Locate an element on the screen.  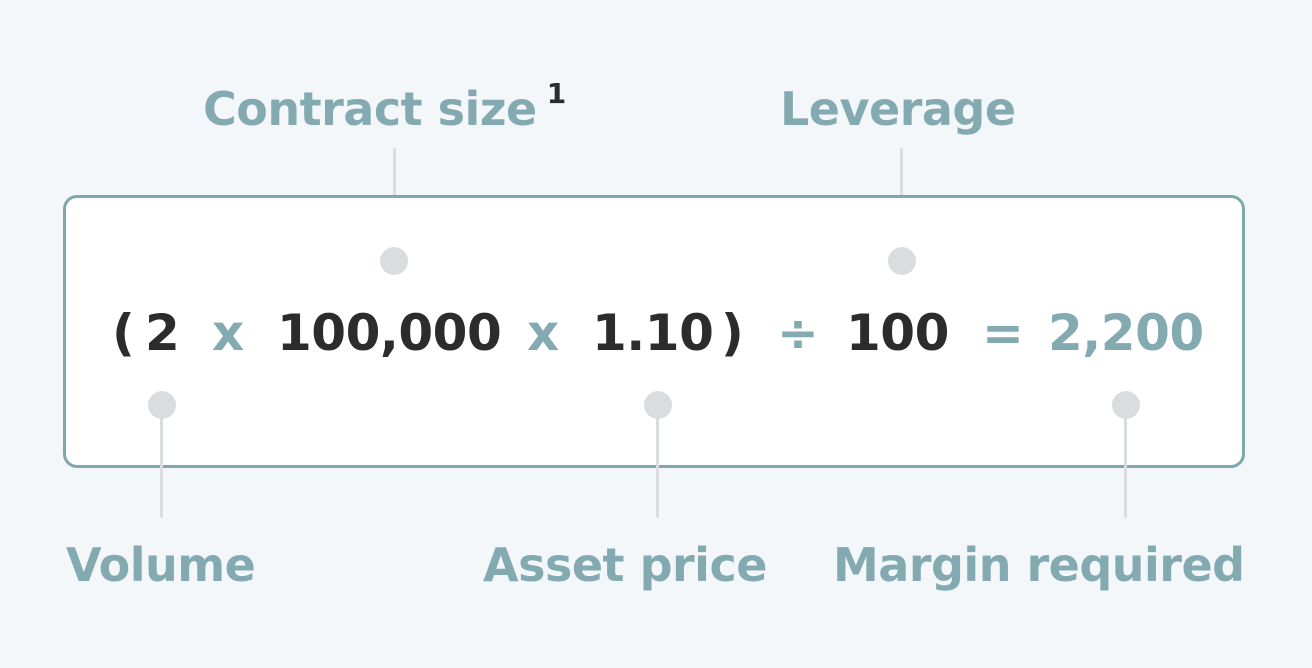
label-asset-price: Asset price is located at coordinates (625, 565).